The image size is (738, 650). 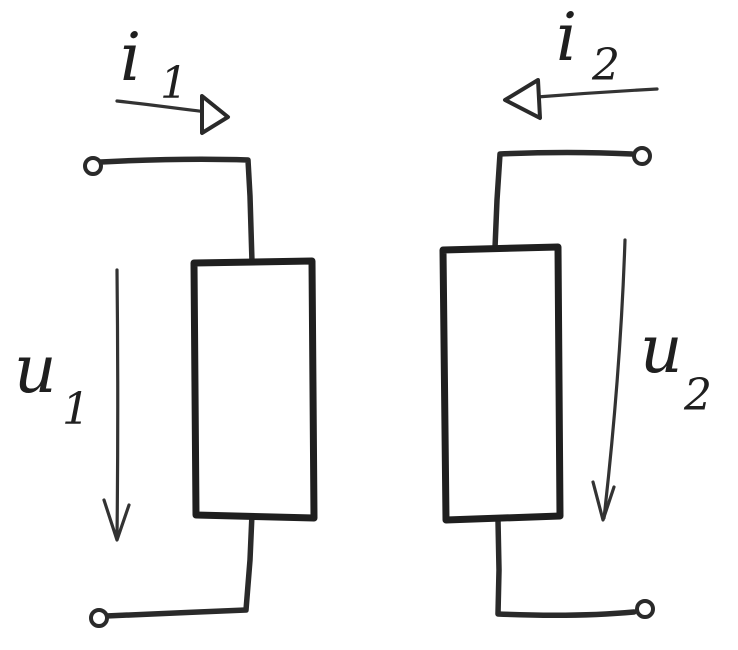 I want to click on right-voltage-index: 2, so click(x=697, y=395).